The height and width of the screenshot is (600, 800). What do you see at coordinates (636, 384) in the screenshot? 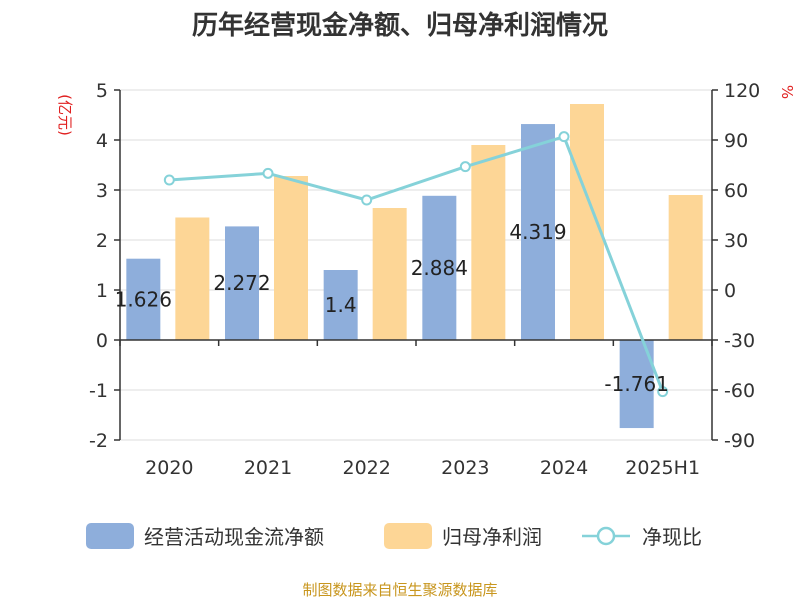
I see `data-label: -1.761` at bounding box center [636, 384].